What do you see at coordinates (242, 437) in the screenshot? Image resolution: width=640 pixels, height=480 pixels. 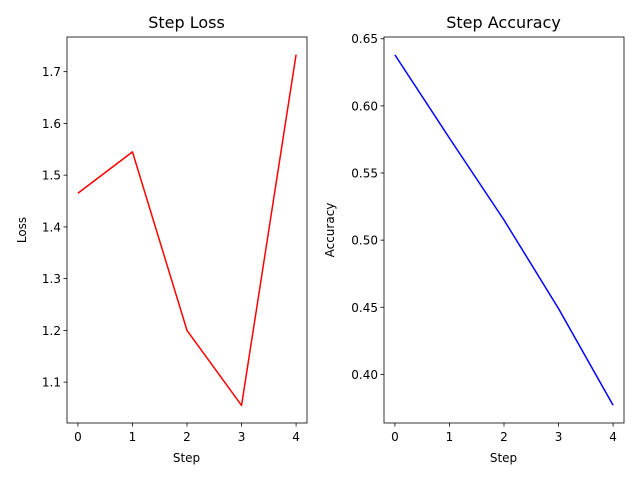 I see `loss-x-tick-label: 3` at bounding box center [242, 437].